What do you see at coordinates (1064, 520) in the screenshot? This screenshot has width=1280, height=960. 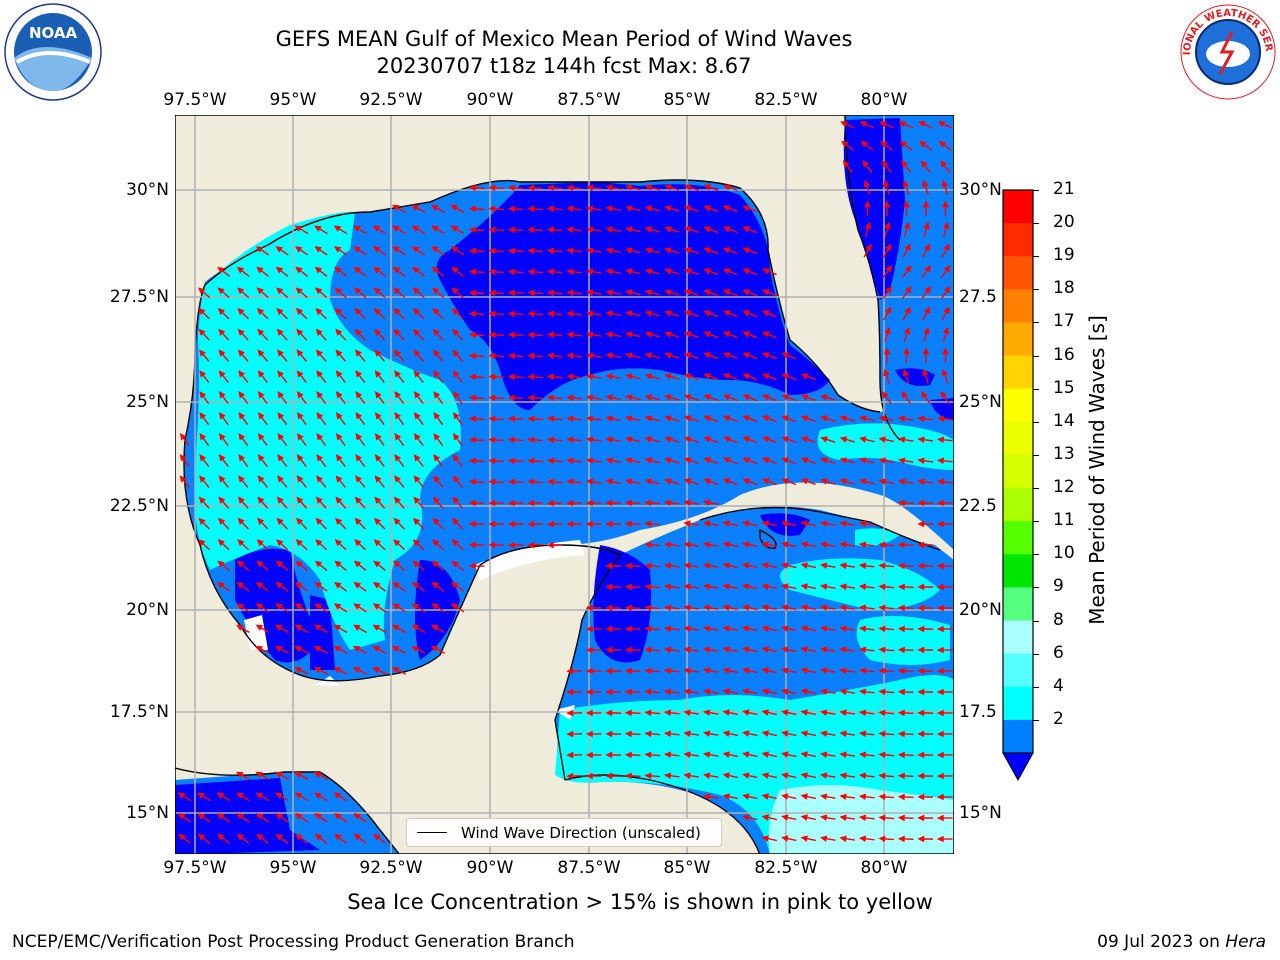 I see `colorbar-tick-label: 11` at bounding box center [1064, 520].